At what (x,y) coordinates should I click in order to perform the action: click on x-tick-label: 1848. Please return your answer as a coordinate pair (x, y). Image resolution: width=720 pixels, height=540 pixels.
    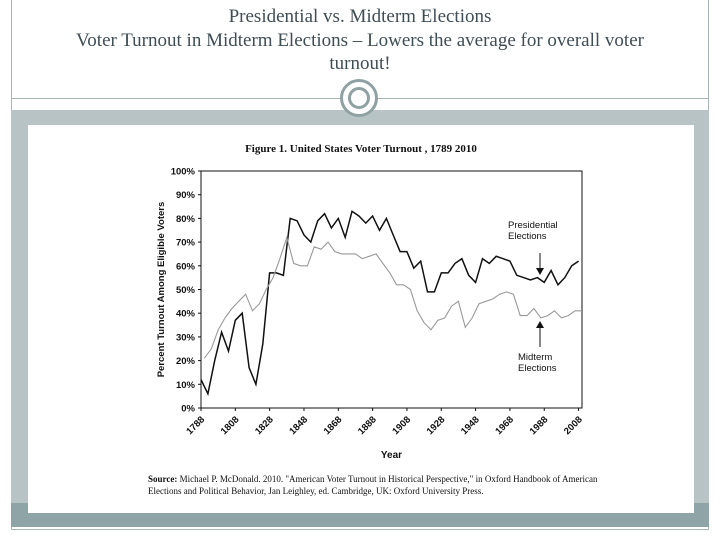
    Looking at the image, I should click on (298, 425).